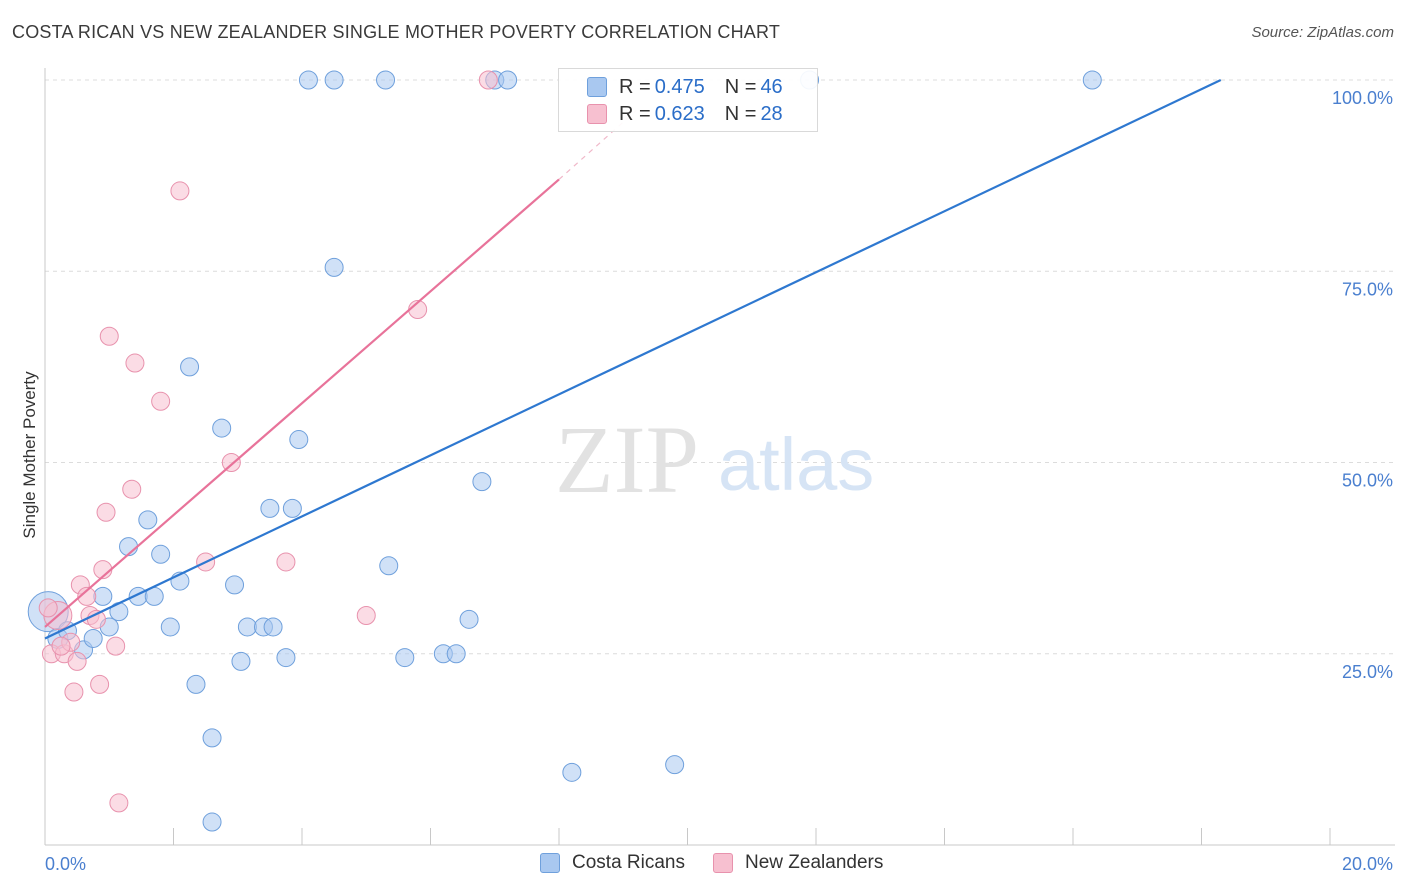 Image resolution: width=1406 pixels, height=892 pixels. I want to click on watermark-atlas: atlas, so click(796, 464).